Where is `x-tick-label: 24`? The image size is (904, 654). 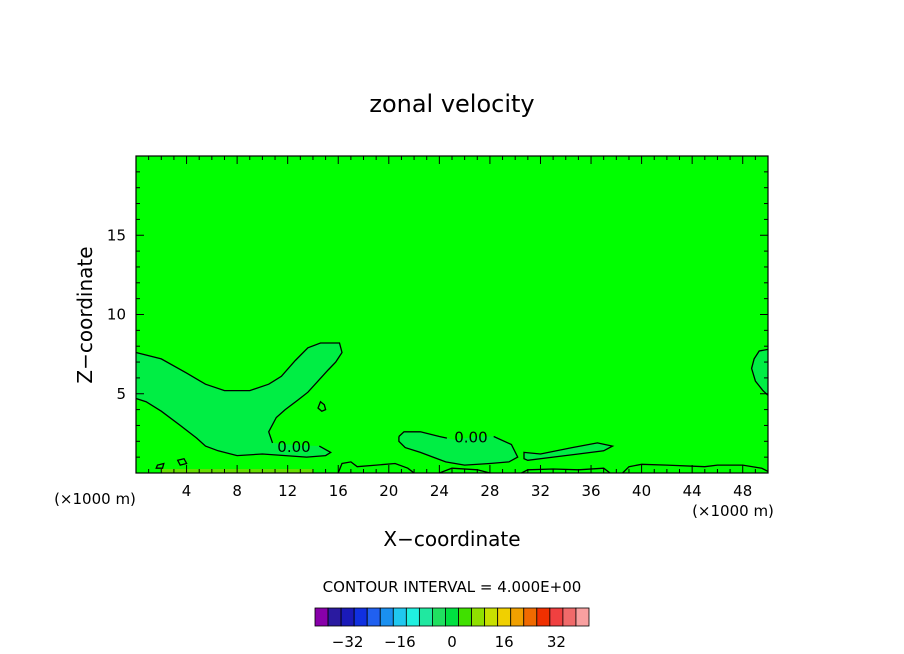 x-tick-label: 24 is located at coordinates (439, 491).